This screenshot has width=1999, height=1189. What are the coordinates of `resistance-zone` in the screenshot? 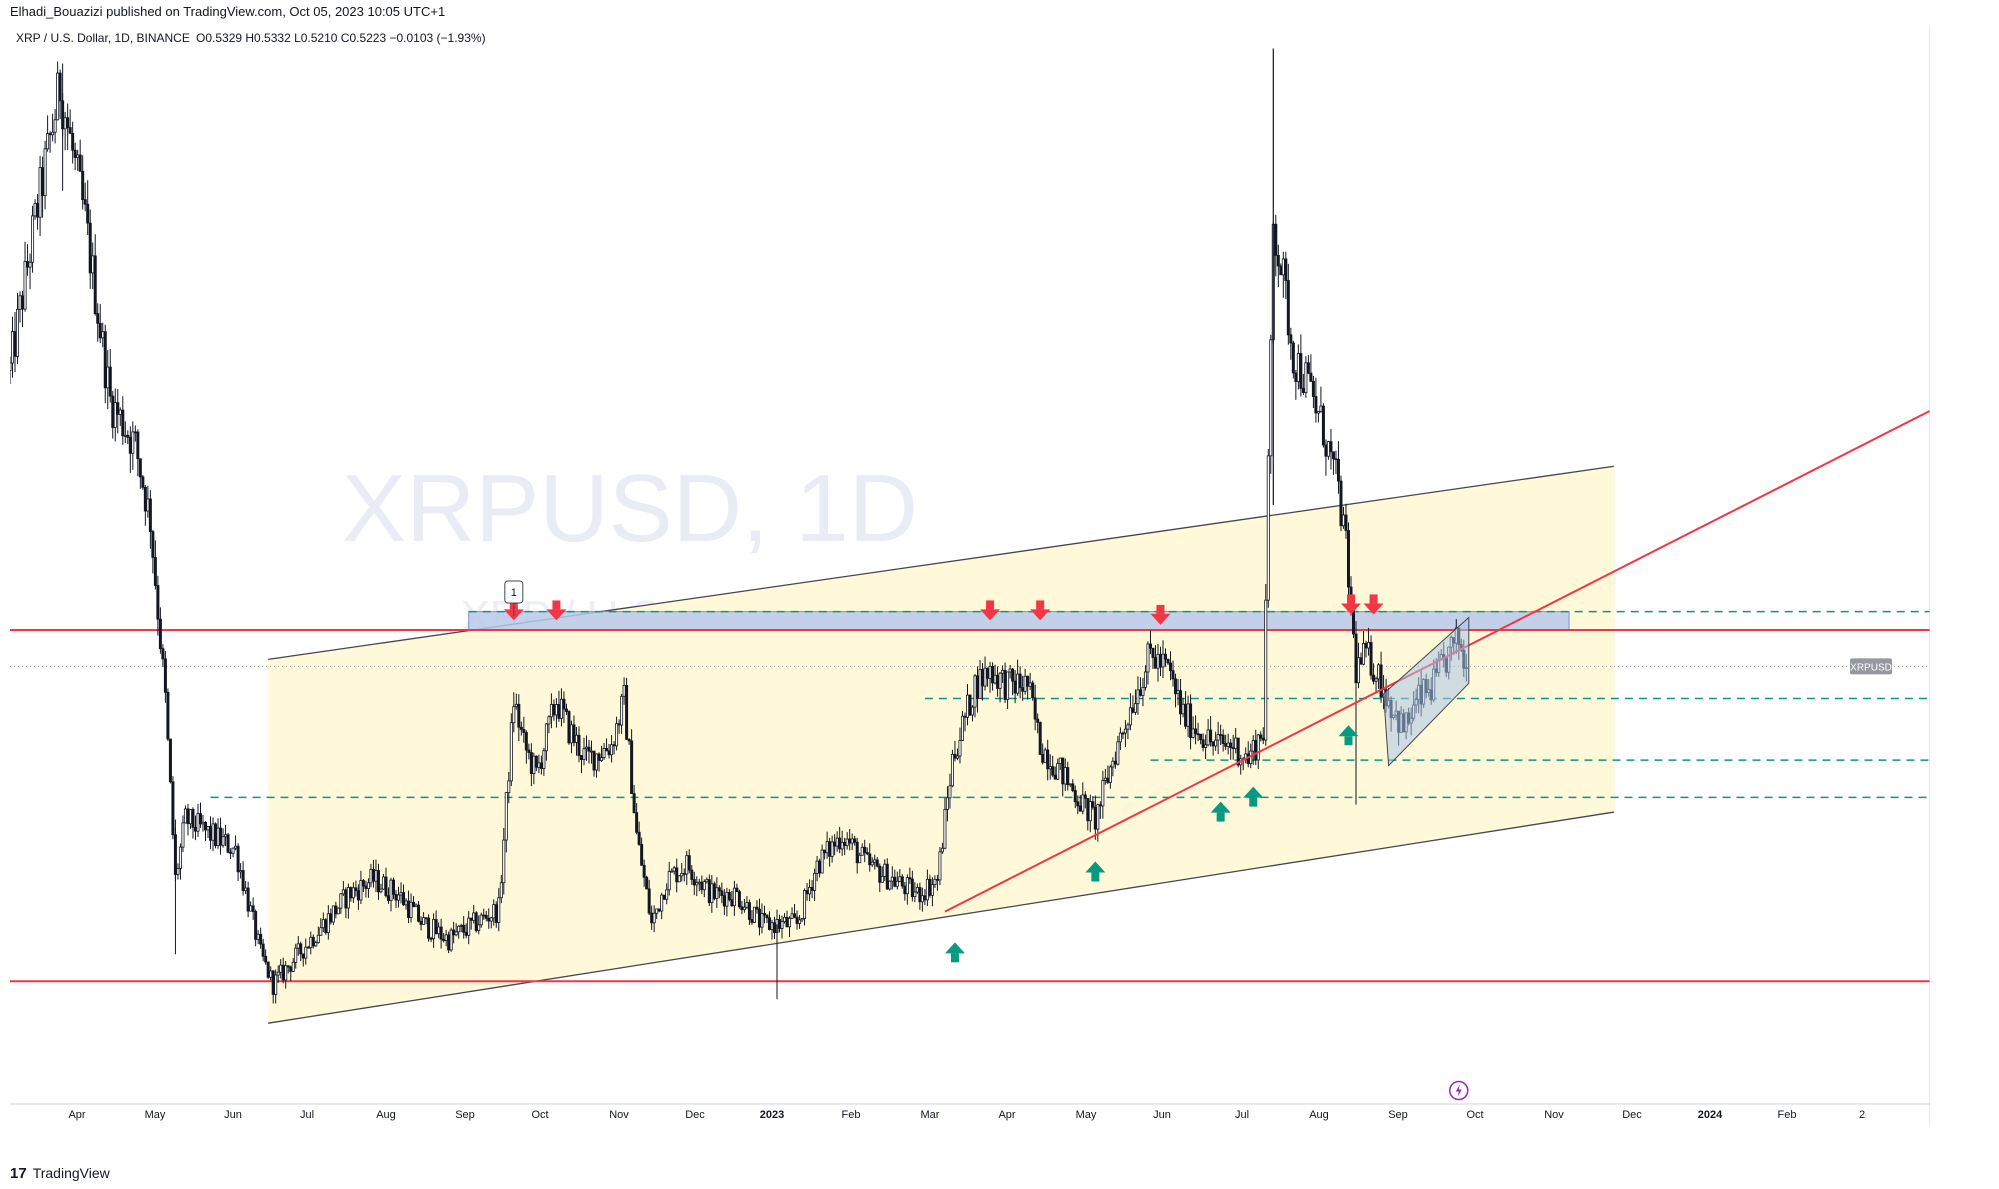 It's located at (1019, 621).